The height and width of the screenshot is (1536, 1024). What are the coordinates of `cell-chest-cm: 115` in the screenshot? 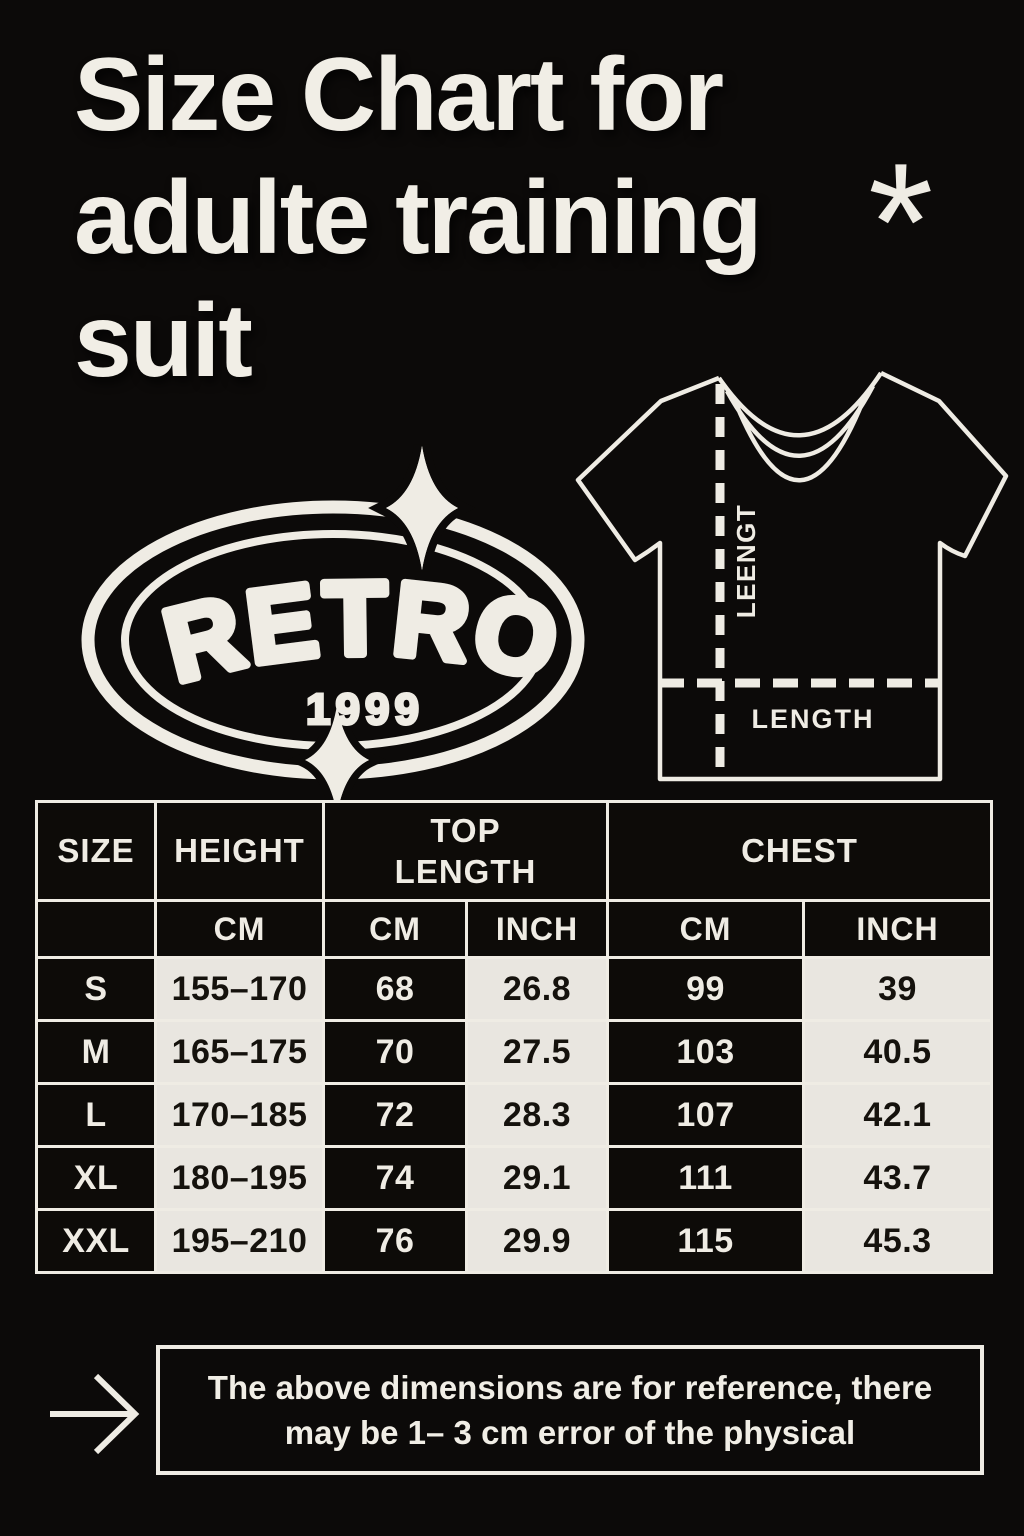 It's located at (705, 1241).